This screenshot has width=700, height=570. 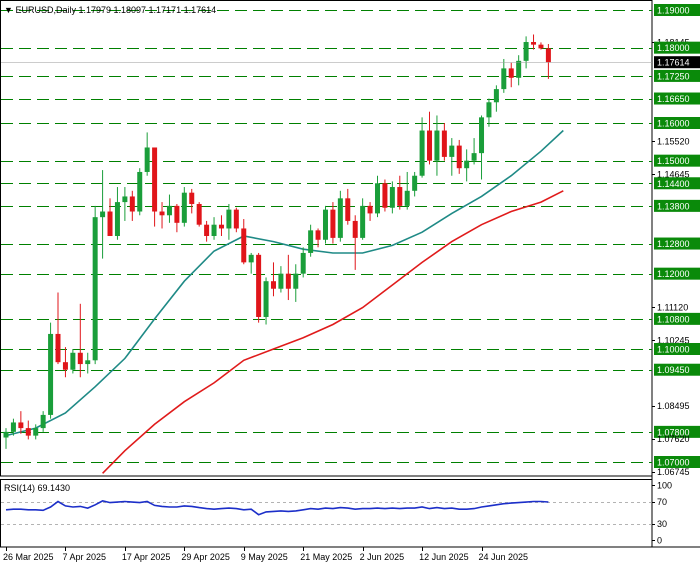 What do you see at coordinates (84, 557) in the screenshot?
I see `time-tick-label: 7 Apr 2025` at bounding box center [84, 557].